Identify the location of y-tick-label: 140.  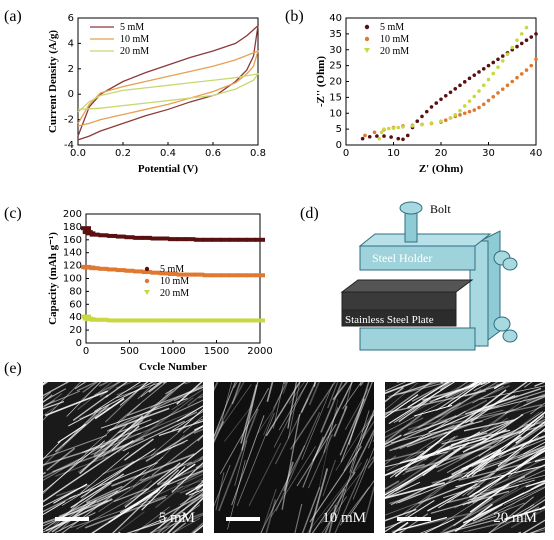
(72, 253).